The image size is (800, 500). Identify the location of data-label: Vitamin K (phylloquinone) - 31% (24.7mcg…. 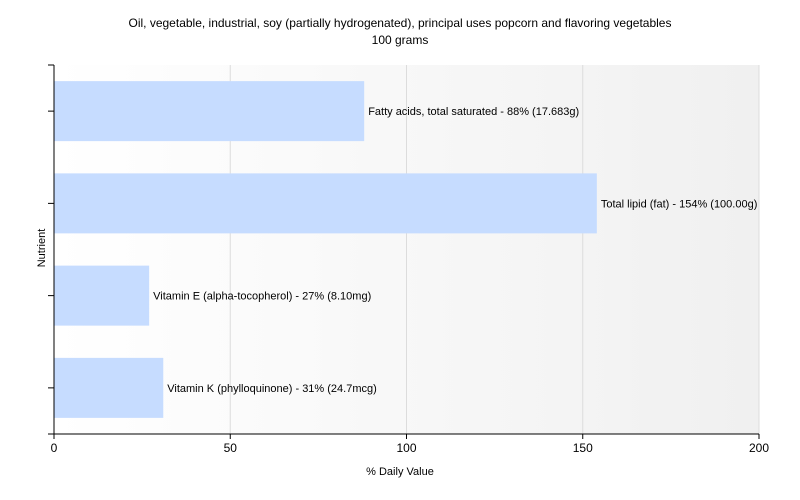
(272, 389).